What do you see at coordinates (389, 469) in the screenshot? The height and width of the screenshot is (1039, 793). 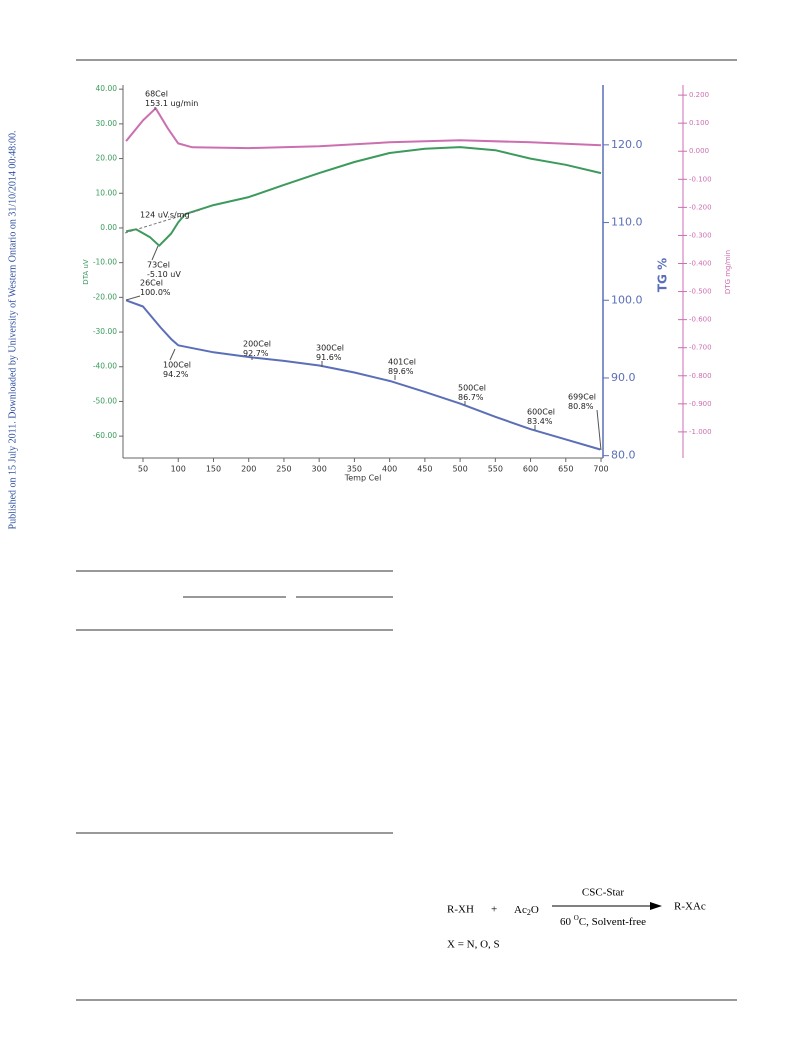 I see `x-tick-label: 400` at bounding box center [389, 469].